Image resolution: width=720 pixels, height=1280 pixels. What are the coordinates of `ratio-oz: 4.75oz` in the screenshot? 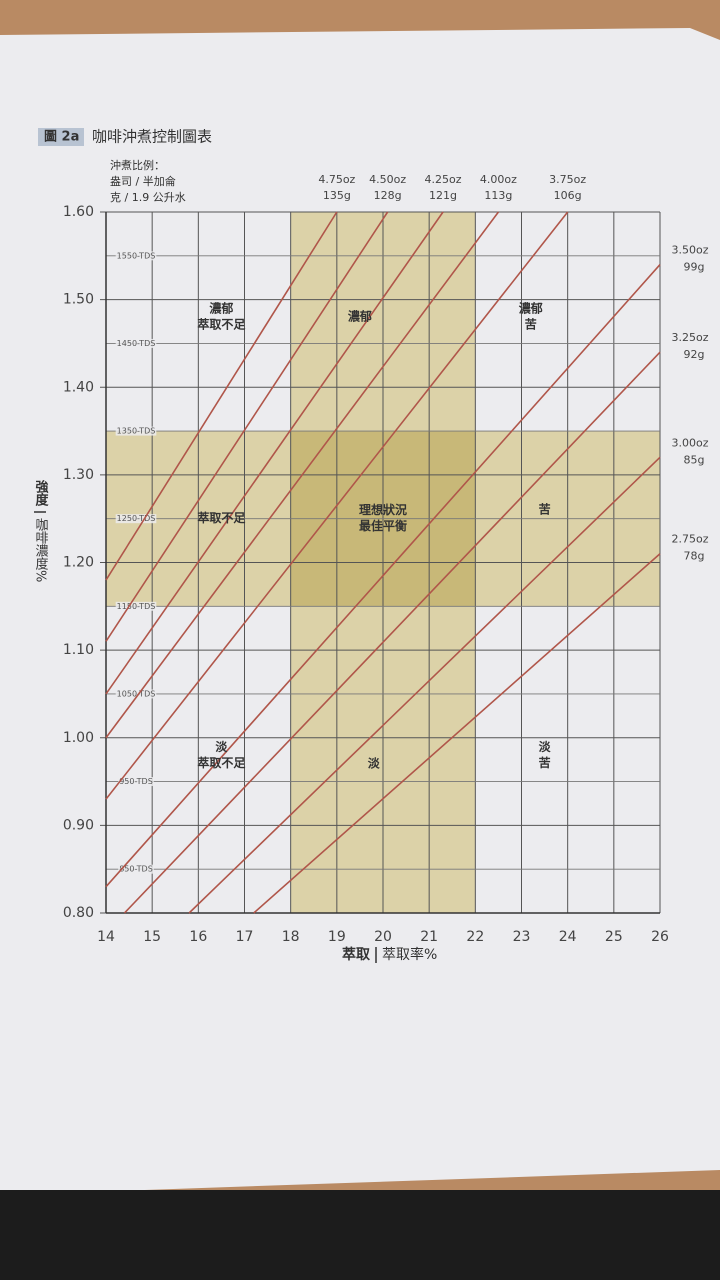 It's located at (336, 179).